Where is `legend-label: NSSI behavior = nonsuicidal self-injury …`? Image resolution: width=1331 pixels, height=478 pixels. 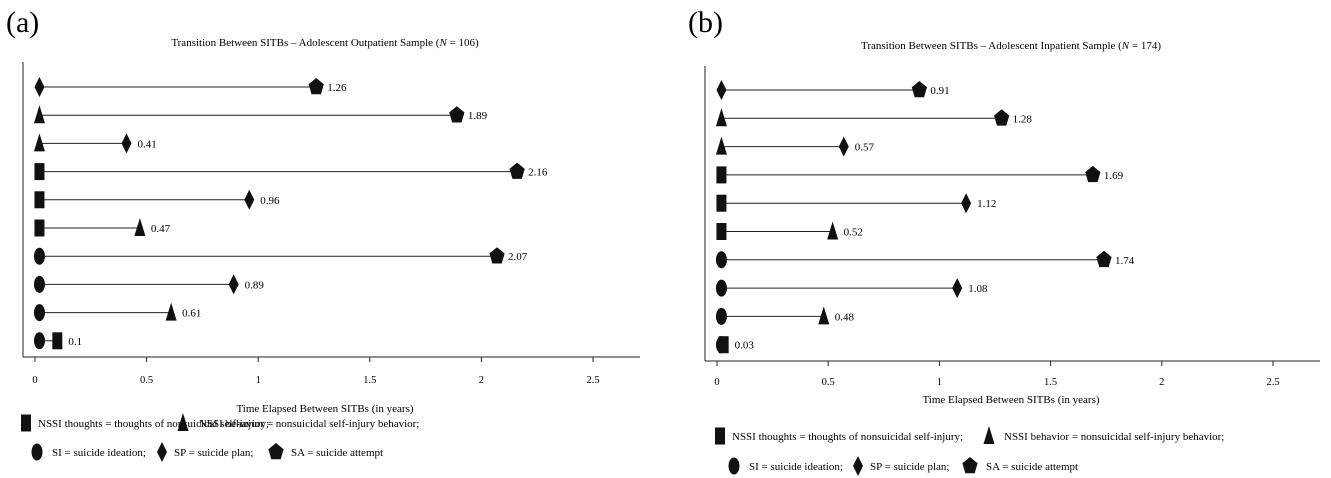 legend-label: NSSI behavior = nonsuicidal self-injury … is located at coordinates (1114, 437).